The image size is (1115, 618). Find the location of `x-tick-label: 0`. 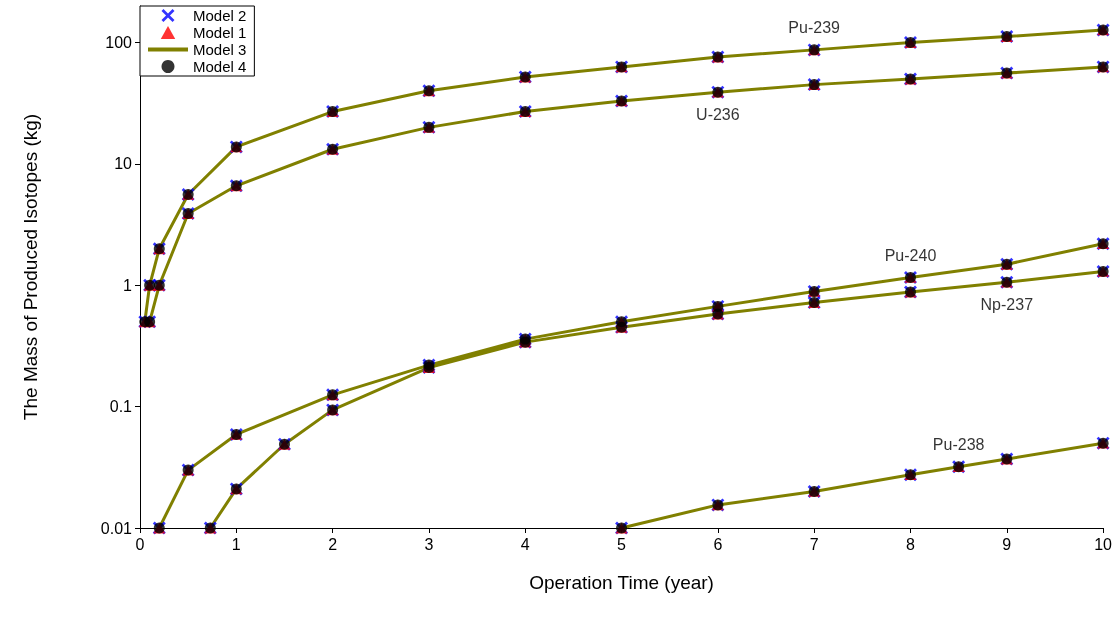

x-tick-label: 0 is located at coordinates (140, 544).